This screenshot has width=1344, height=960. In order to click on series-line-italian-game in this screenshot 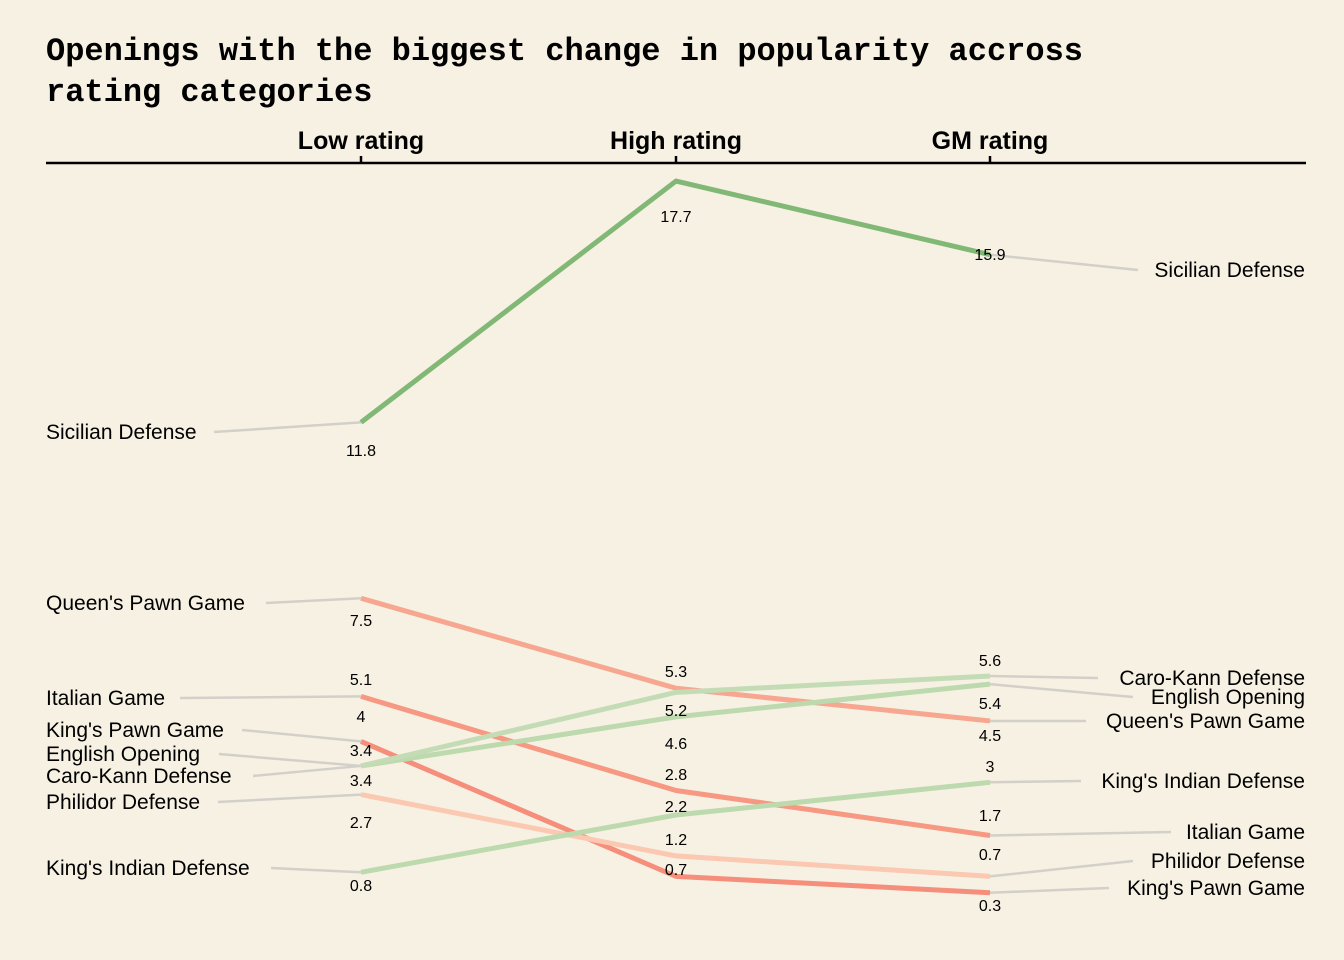, I will do `click(675, 766)`.